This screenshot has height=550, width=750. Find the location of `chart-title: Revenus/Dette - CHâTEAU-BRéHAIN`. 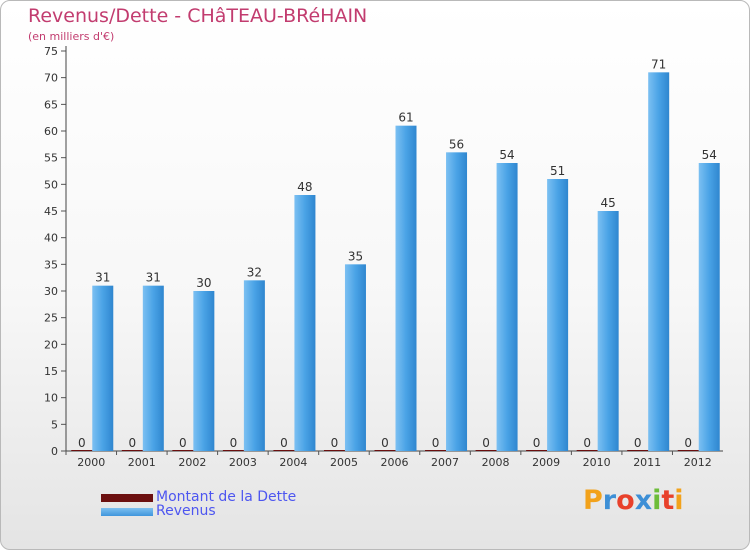

chart-title: Revenus/Dette - CHâTEAU-BRéHAIN is located at coordinates (198, 16).